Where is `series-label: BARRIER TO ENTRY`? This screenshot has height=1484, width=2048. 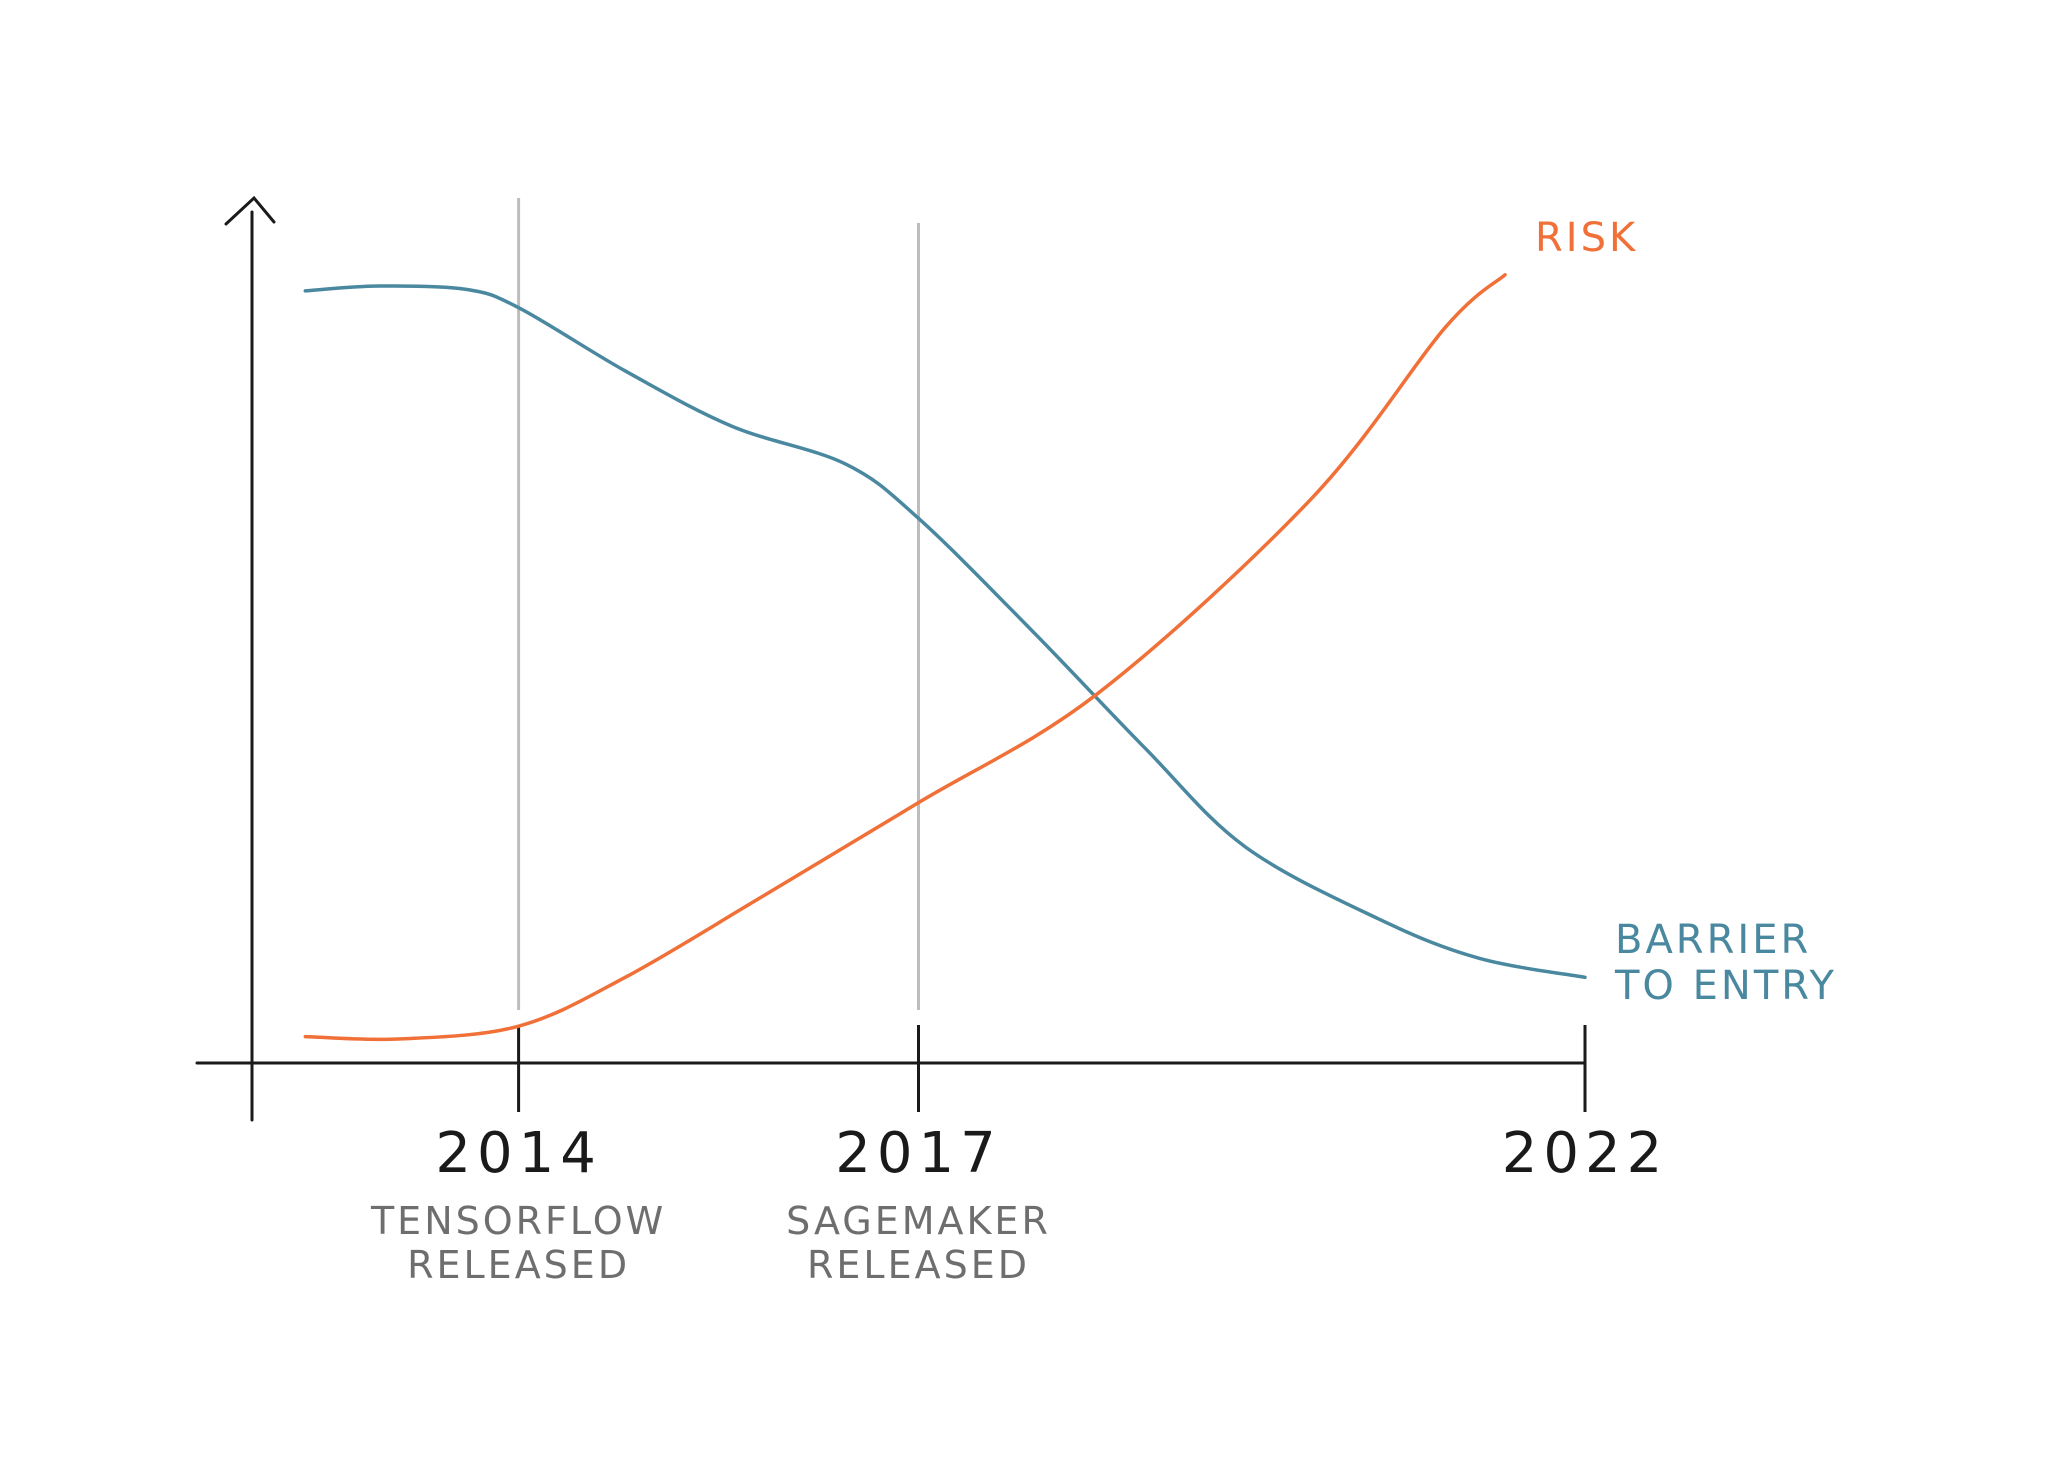
series-label: BARRIER TO ENTRY is located at coordinates (1726, 963).